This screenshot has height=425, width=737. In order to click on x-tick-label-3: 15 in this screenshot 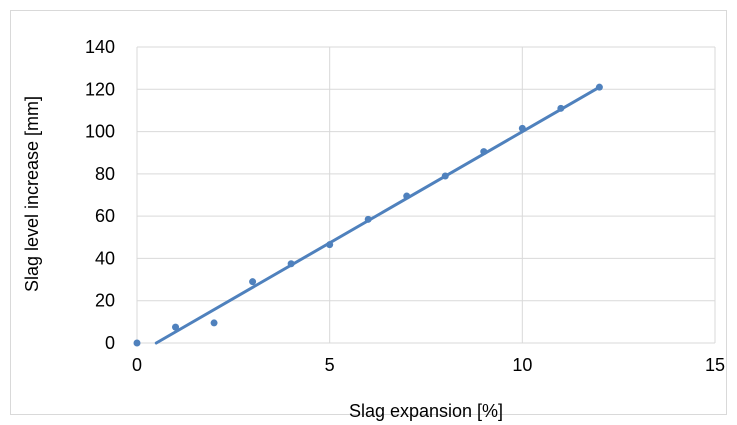, I will do `click(715, 365)`.